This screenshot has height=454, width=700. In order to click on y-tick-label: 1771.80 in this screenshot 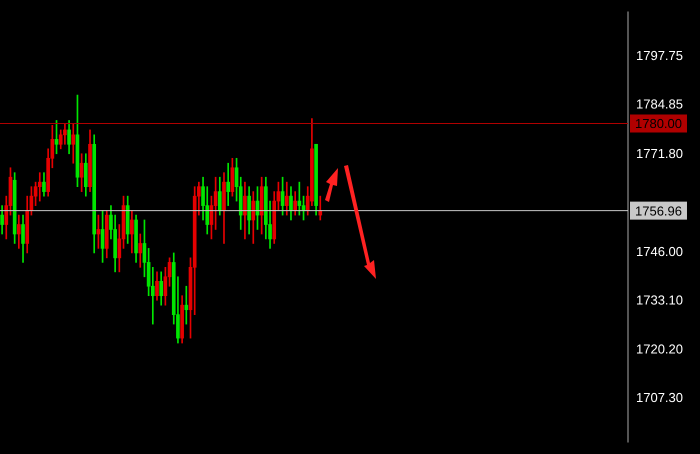, I will do `click(659, 154)`.